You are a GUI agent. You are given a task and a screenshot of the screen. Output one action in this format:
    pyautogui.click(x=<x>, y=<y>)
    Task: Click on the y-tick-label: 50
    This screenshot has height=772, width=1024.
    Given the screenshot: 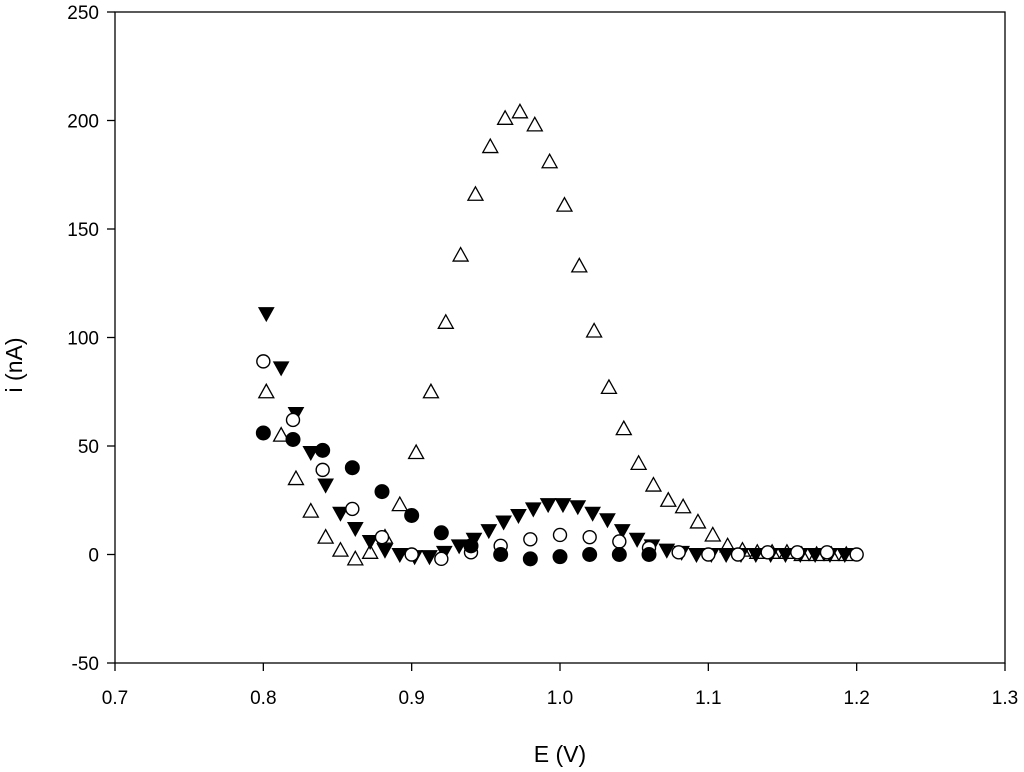 What is the action you would take?
    pyautogui.click(x=88, y=447)
    